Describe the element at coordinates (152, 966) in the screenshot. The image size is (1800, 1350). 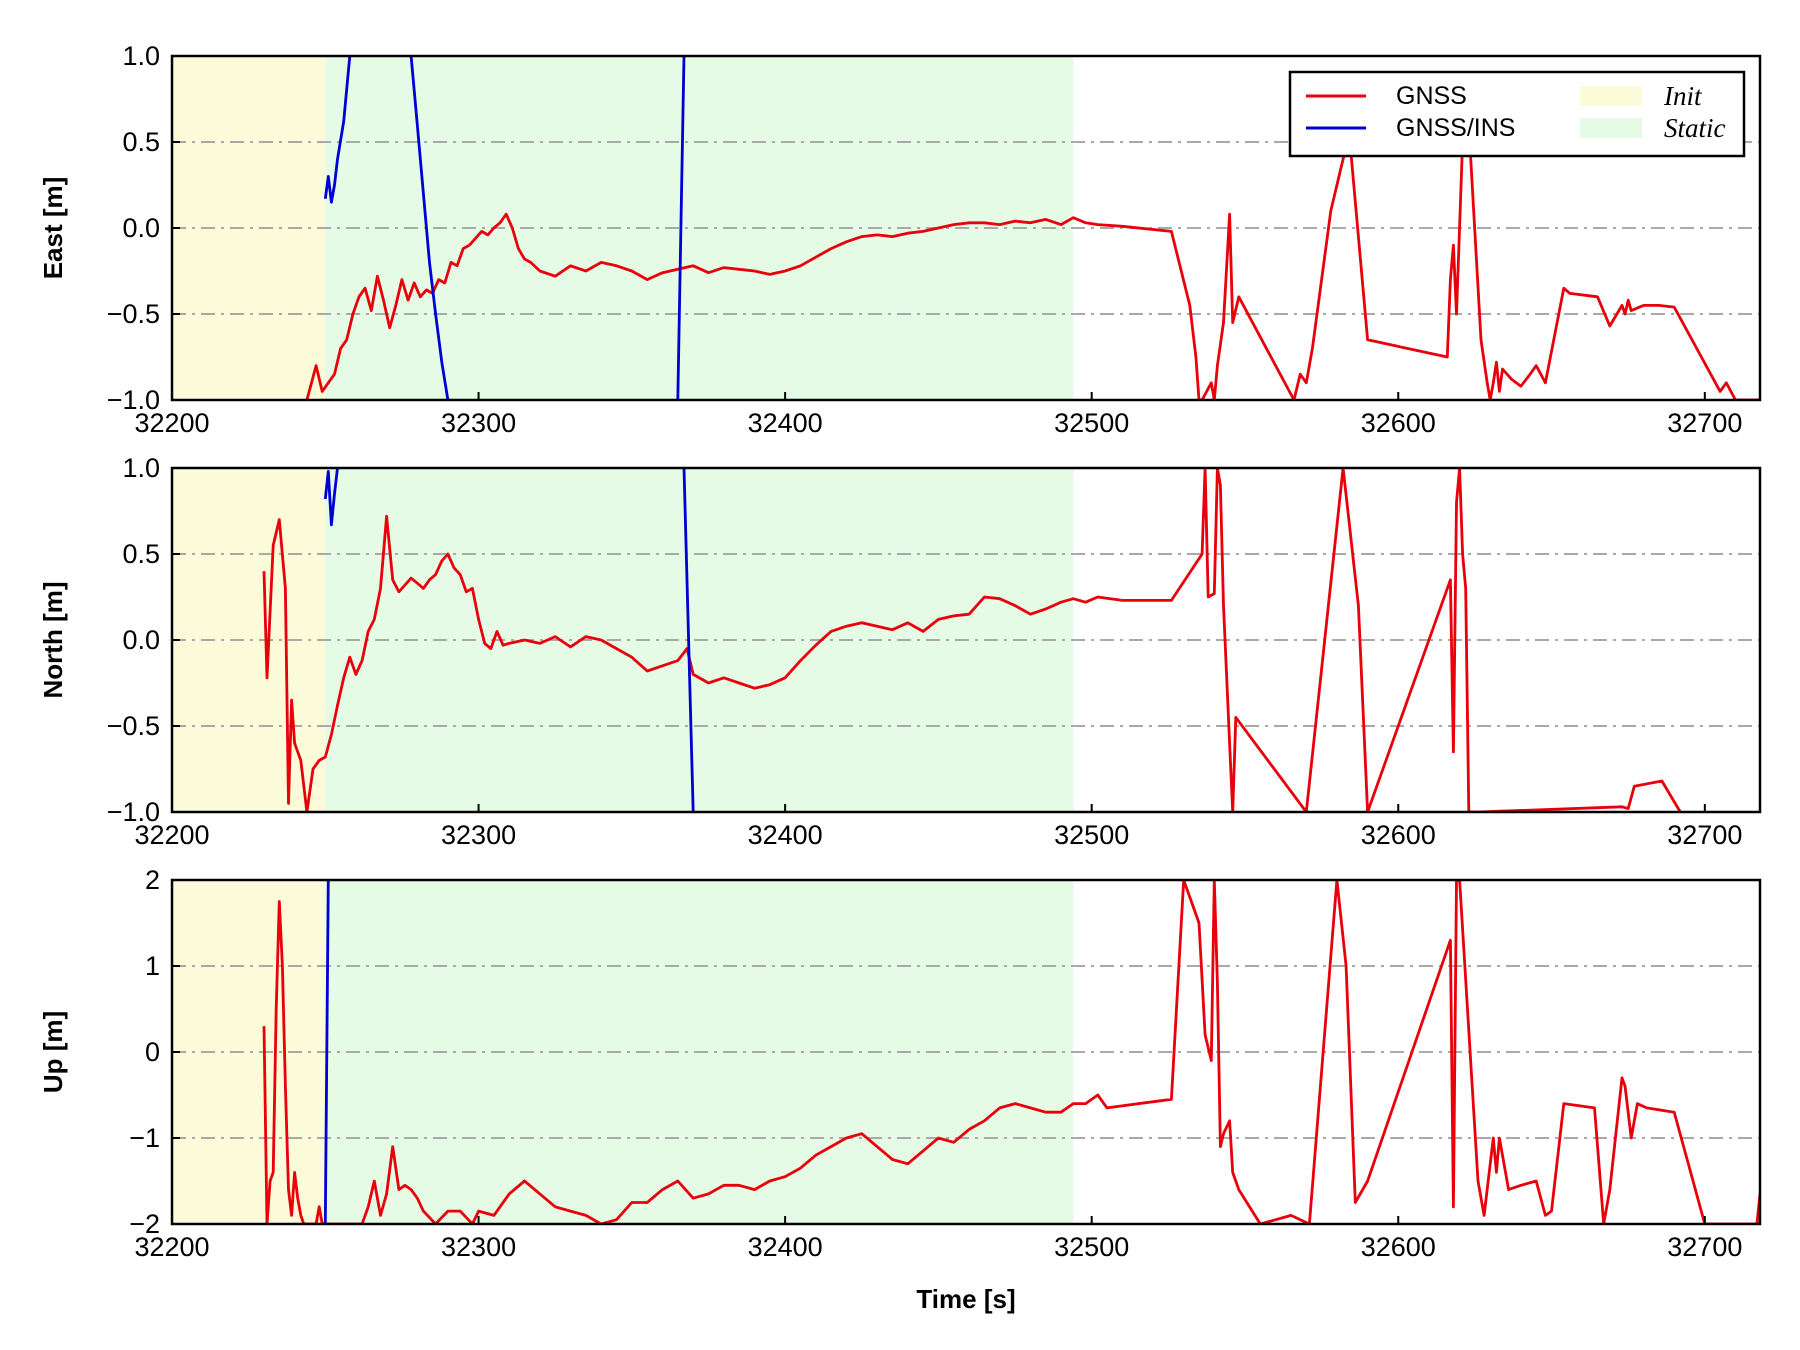
I see `y-tick-label: 1` at that location.